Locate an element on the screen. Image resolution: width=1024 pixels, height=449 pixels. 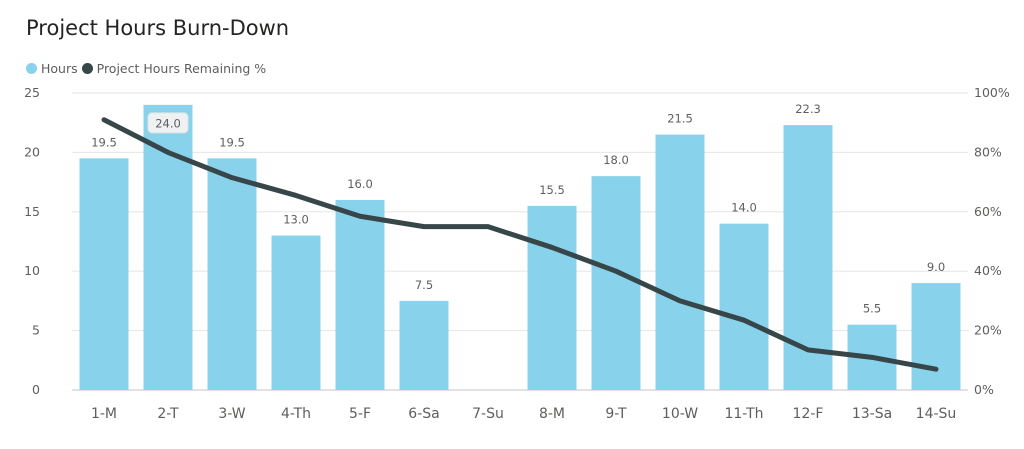
x-tick-label: 2-T is located at coordinates (168, 414).